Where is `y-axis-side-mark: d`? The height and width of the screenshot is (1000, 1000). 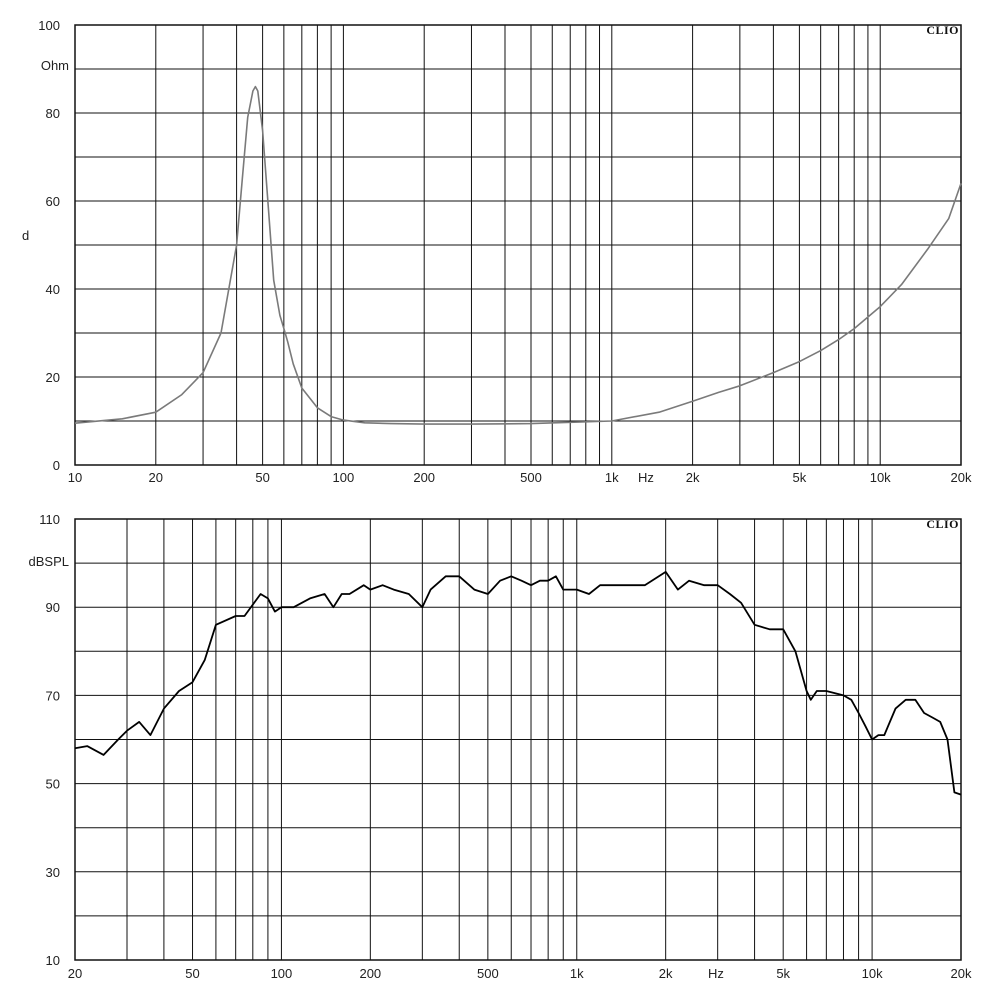
y-axis-side-mark: d is located at coordinates (25, 235).